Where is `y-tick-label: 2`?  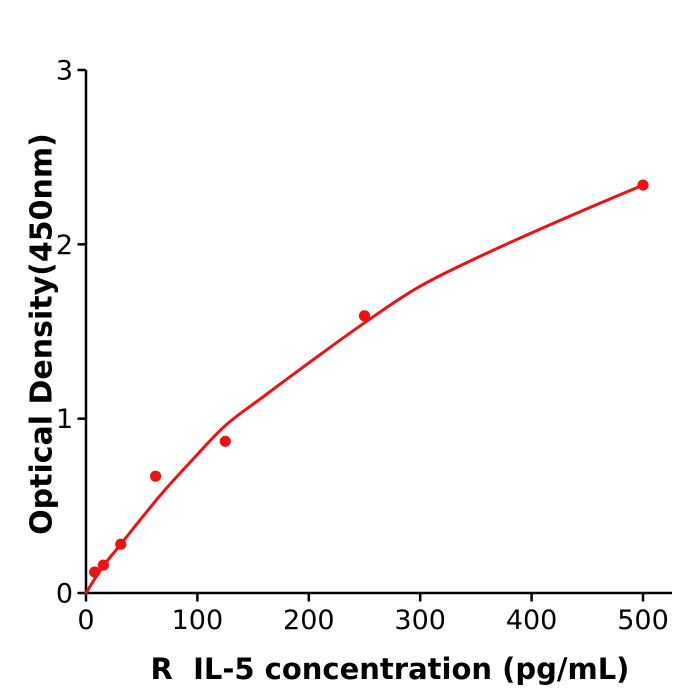 y-tick-label: 2 is located at coordinates (64, 245).